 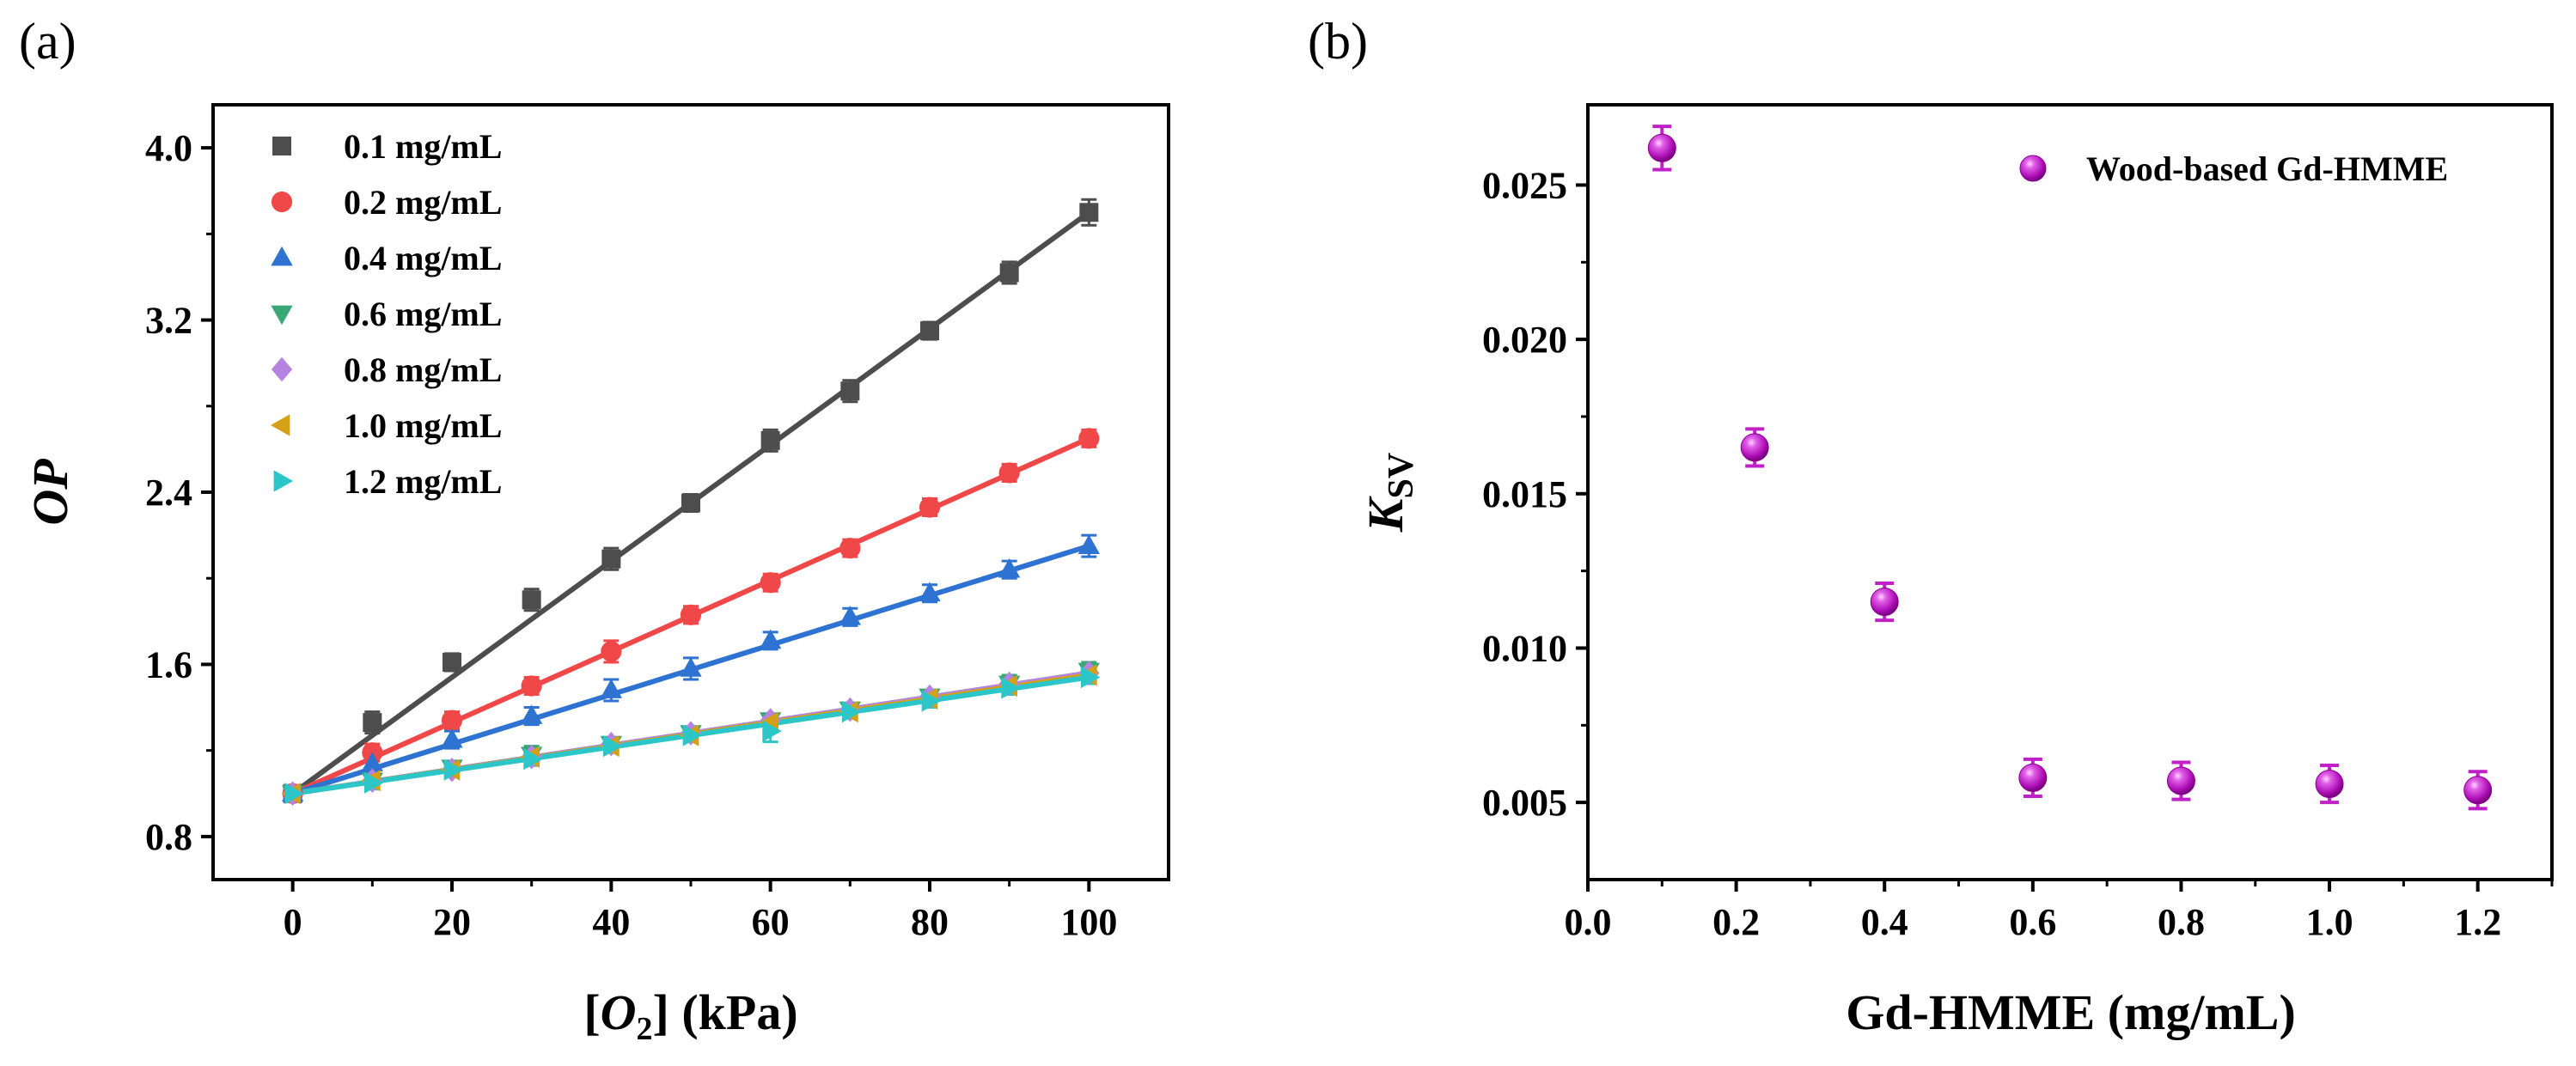 I want to click on x-axis-title-a: [O2] (kPa), so click(x=690, y=1016).